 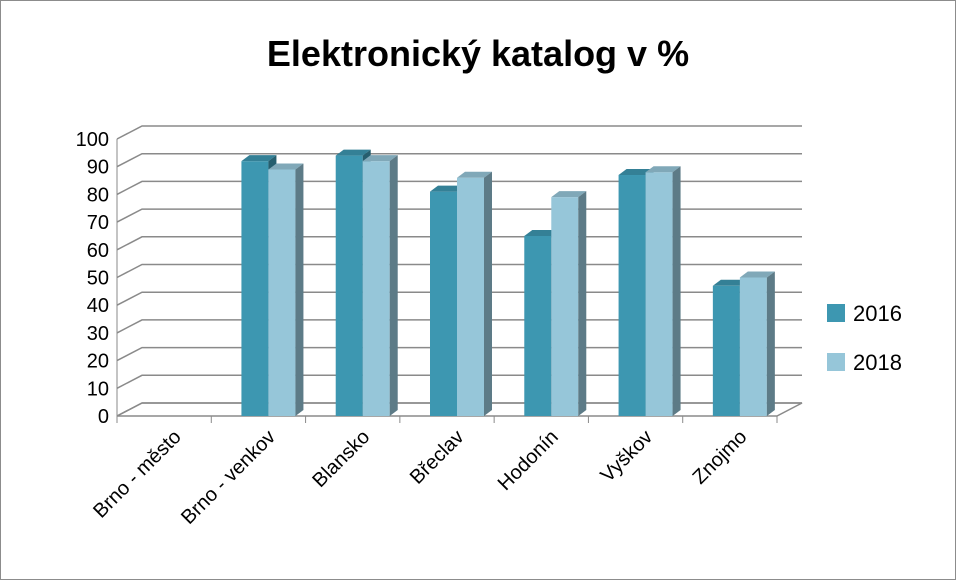 I want to click on y-tick-label: 80, so click(x=98, y=195).